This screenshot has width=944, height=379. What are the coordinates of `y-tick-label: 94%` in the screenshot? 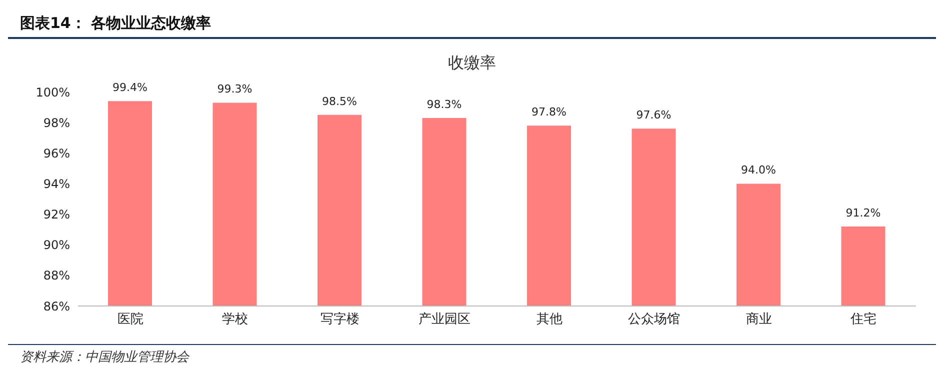 It's located at (56, 183).